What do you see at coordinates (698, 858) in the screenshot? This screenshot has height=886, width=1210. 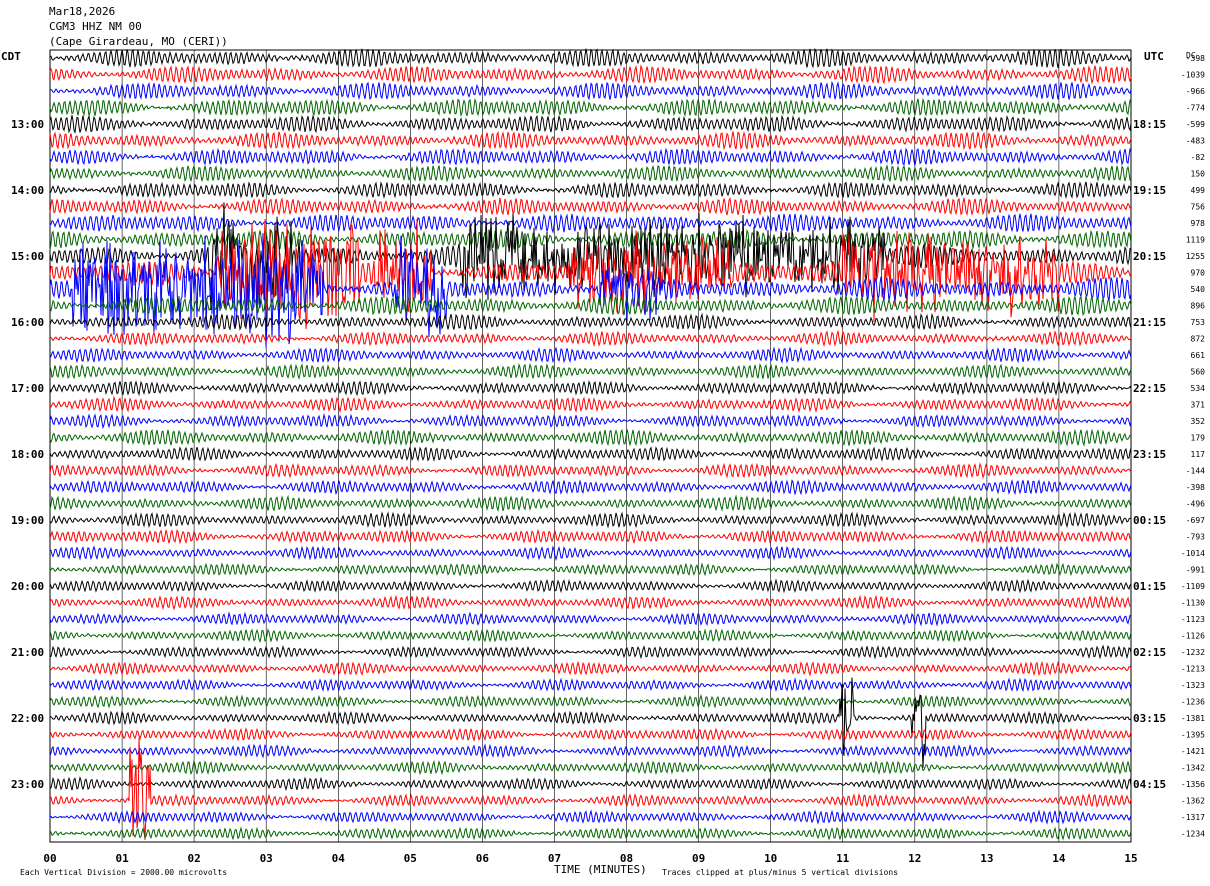 I see `x-tick-label: 09` at bounding box center [698, 858].